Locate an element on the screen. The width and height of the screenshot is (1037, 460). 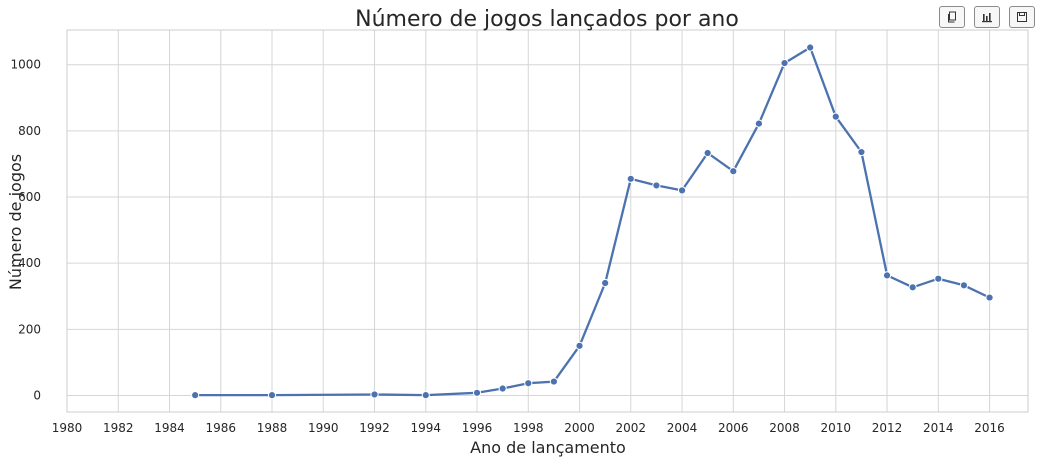
x-tick-label: 1982 is located at coordinates (118, 428).